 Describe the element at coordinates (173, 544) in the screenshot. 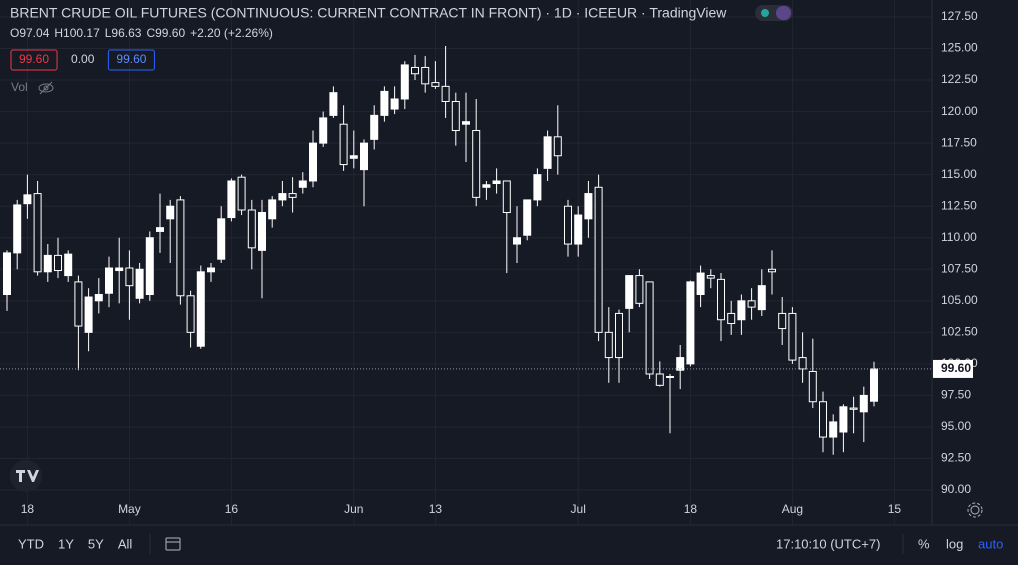

I see `calendar-icon` at that location.